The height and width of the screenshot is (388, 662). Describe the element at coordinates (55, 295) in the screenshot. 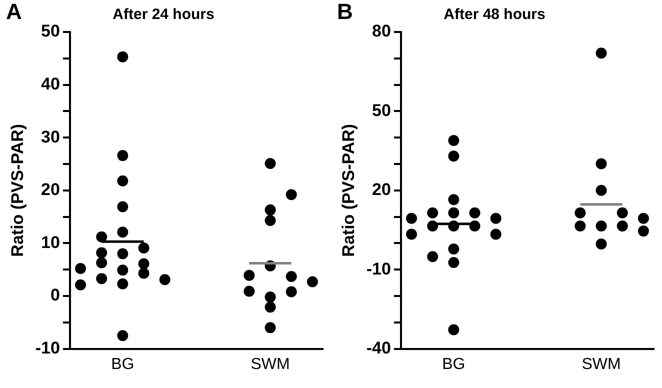

I see `y-tick-label: 0` at that location.